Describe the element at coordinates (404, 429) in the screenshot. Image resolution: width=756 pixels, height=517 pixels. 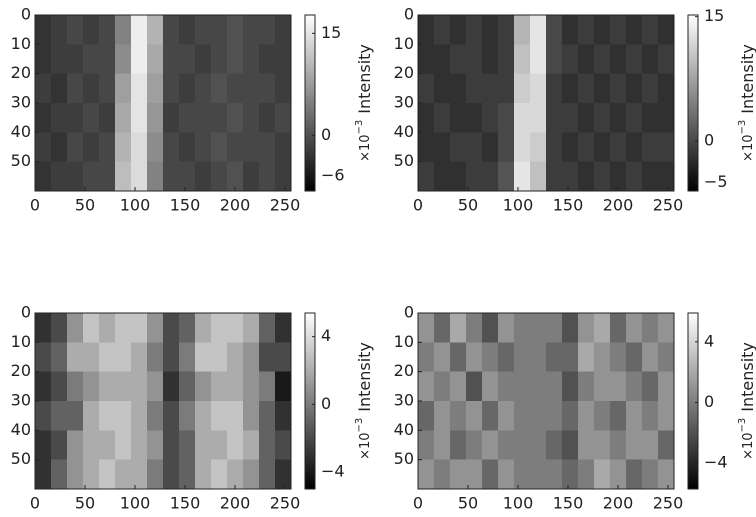
I see `y-tick-label: 40` at that location.